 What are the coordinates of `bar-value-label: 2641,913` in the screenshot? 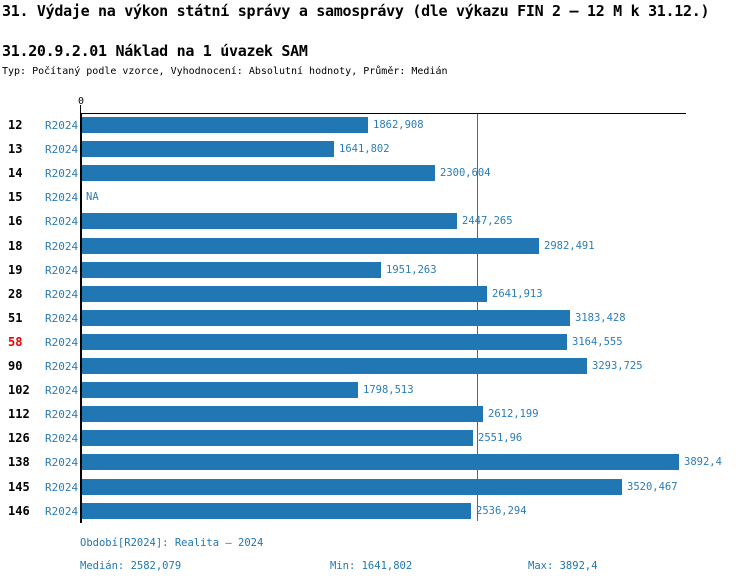 It's located at (517, 294).